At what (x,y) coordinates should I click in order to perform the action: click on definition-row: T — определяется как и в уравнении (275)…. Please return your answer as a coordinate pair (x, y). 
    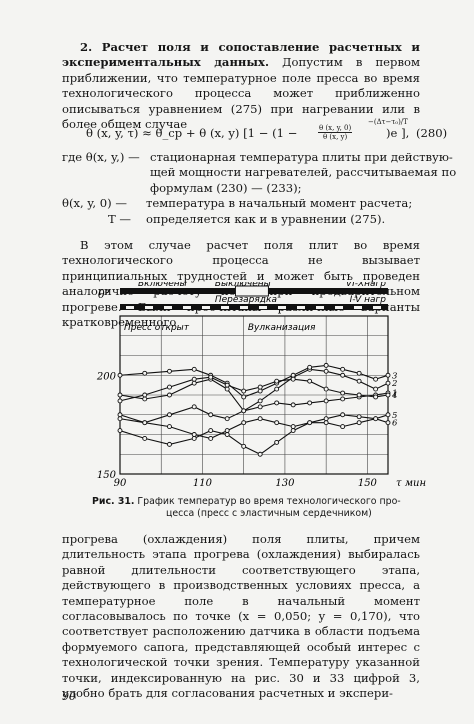
    Looking at the image, I should click on (246, 219).